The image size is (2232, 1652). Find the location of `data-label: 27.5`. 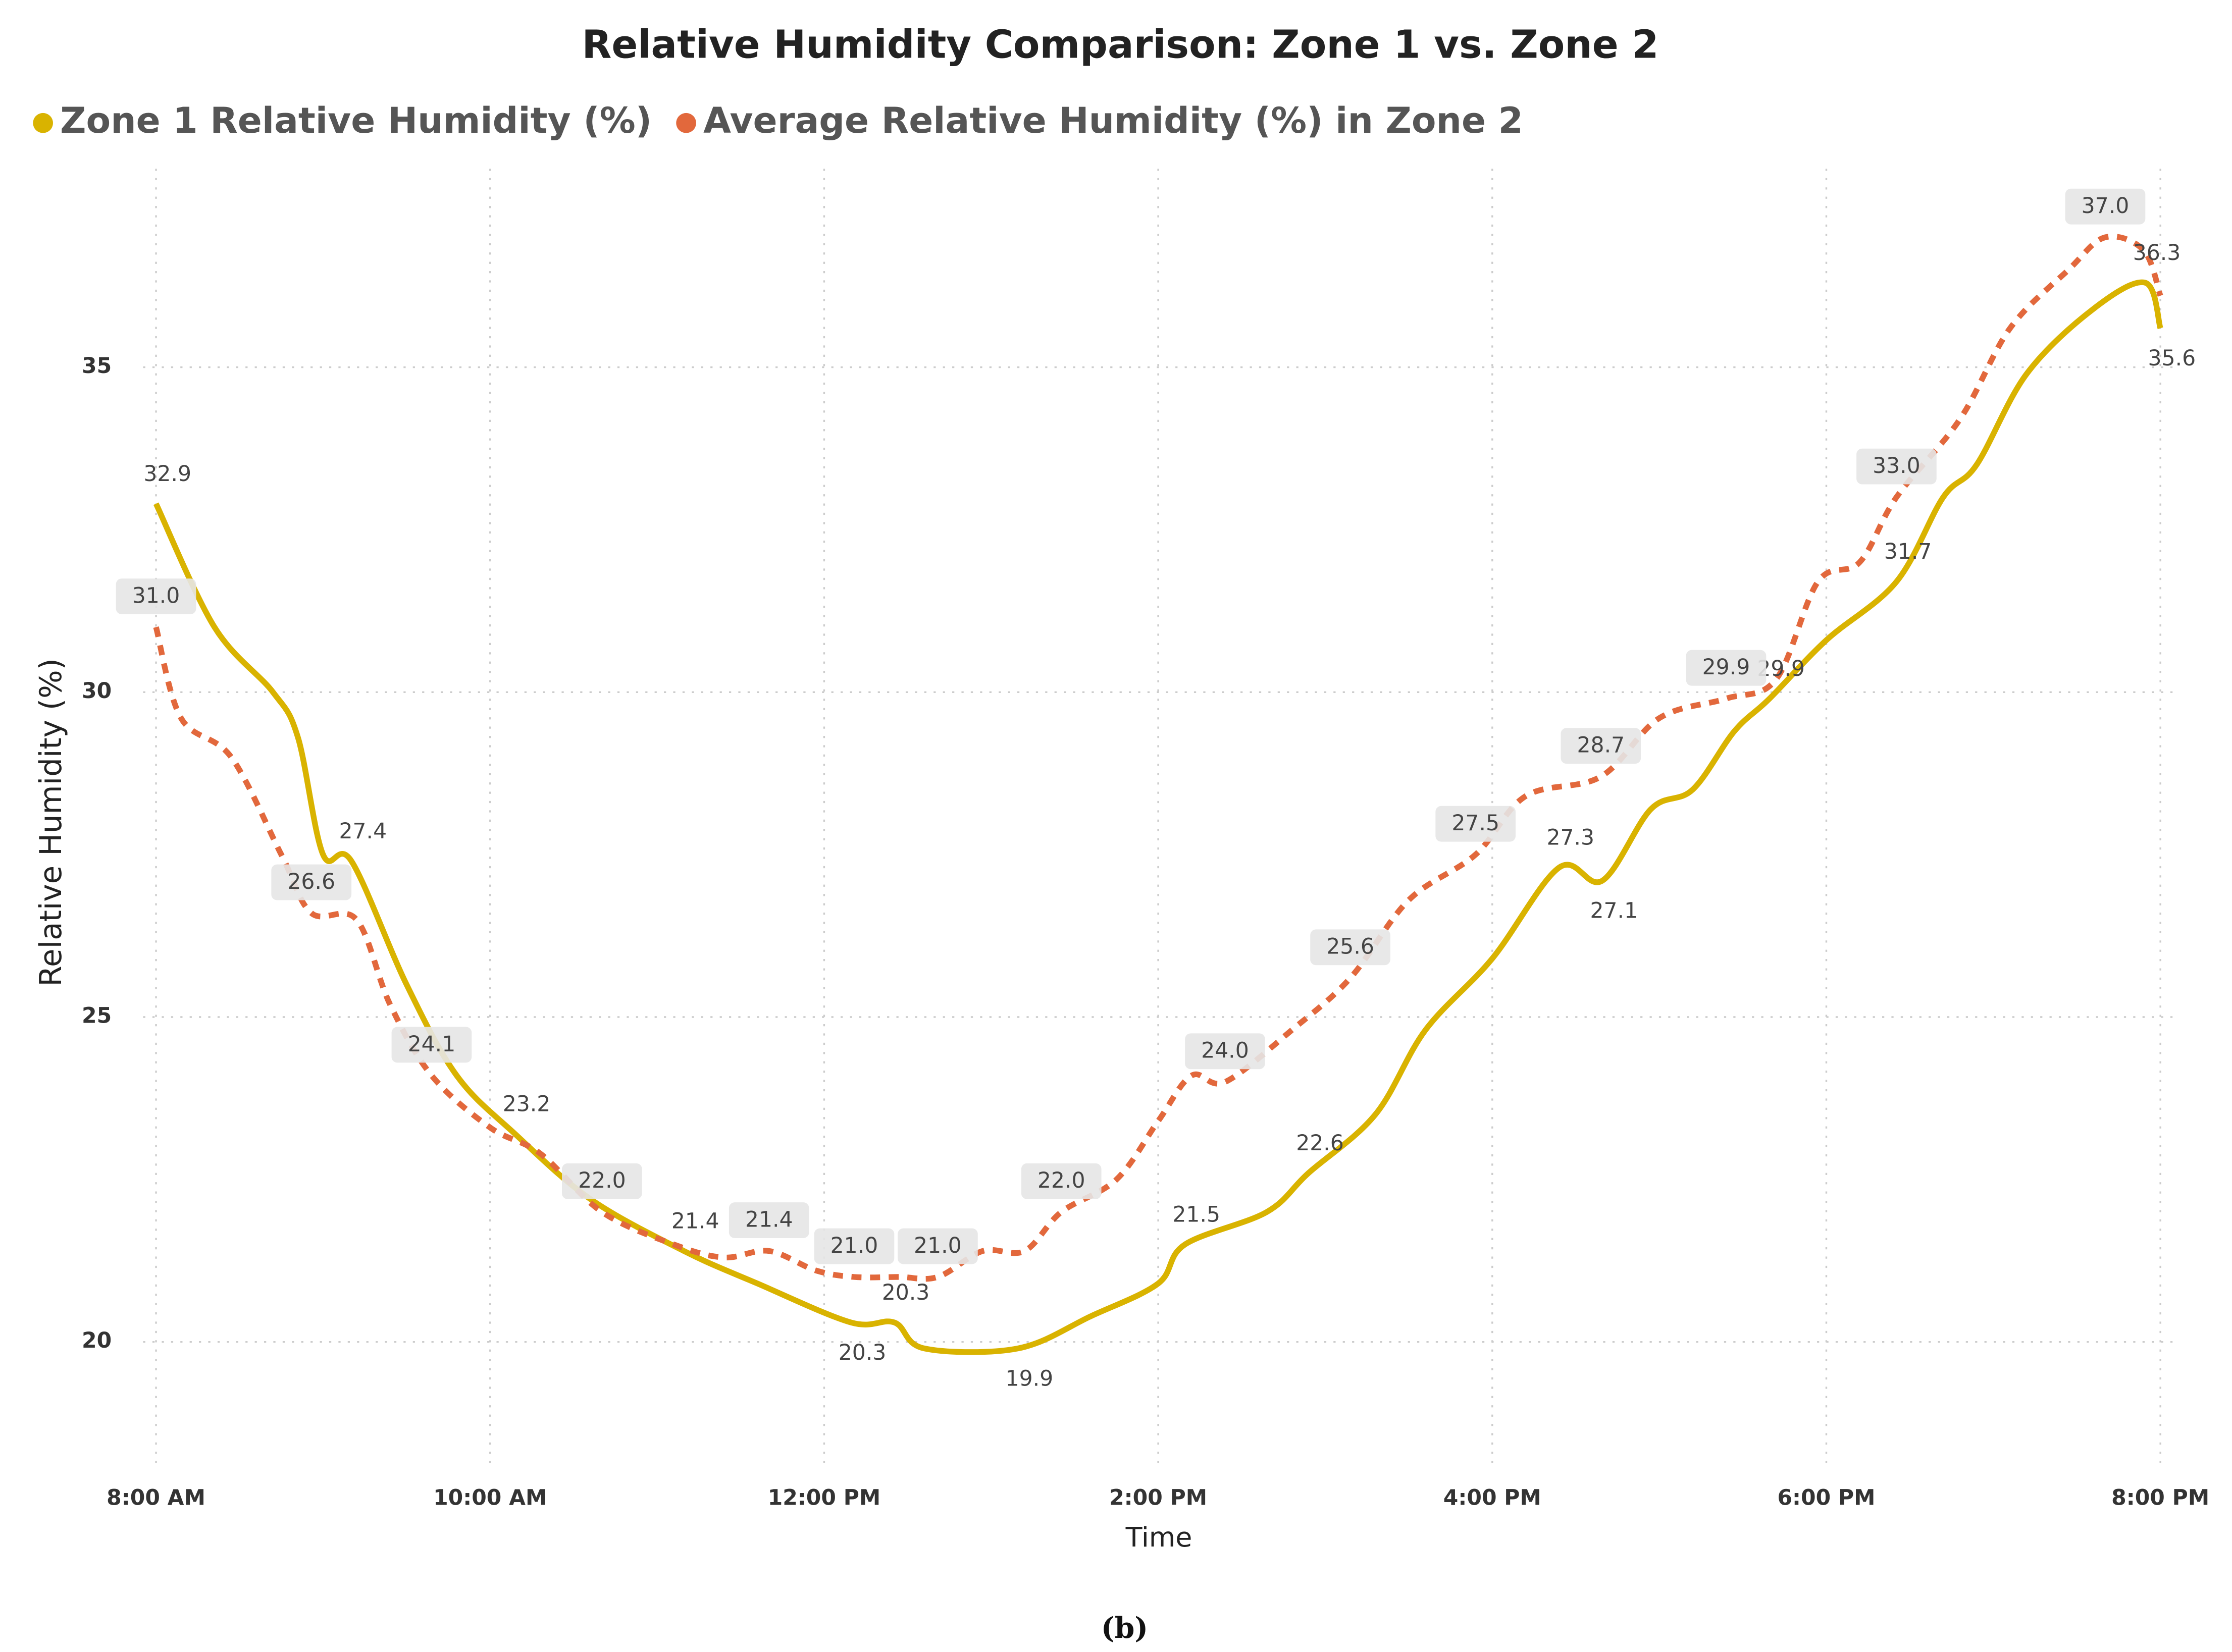

data-label: 27.5 is located at coordinates (1475, 824).